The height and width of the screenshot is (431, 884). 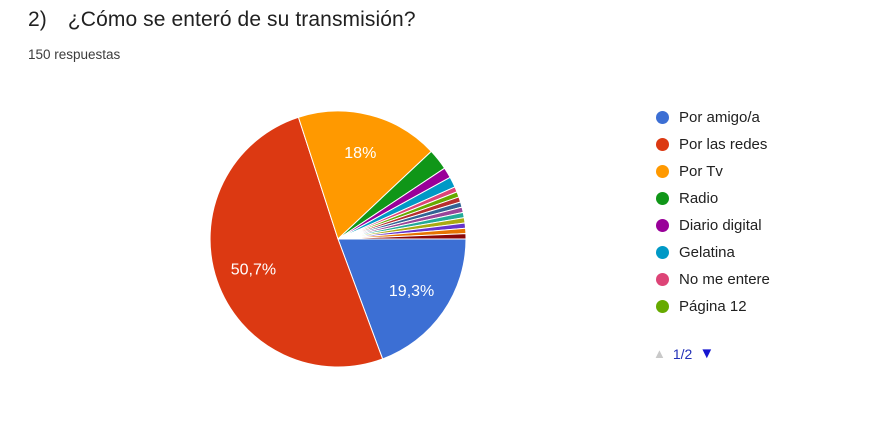 I want to click on pie-slice-por-las-redes, so click(x=296, y=242).